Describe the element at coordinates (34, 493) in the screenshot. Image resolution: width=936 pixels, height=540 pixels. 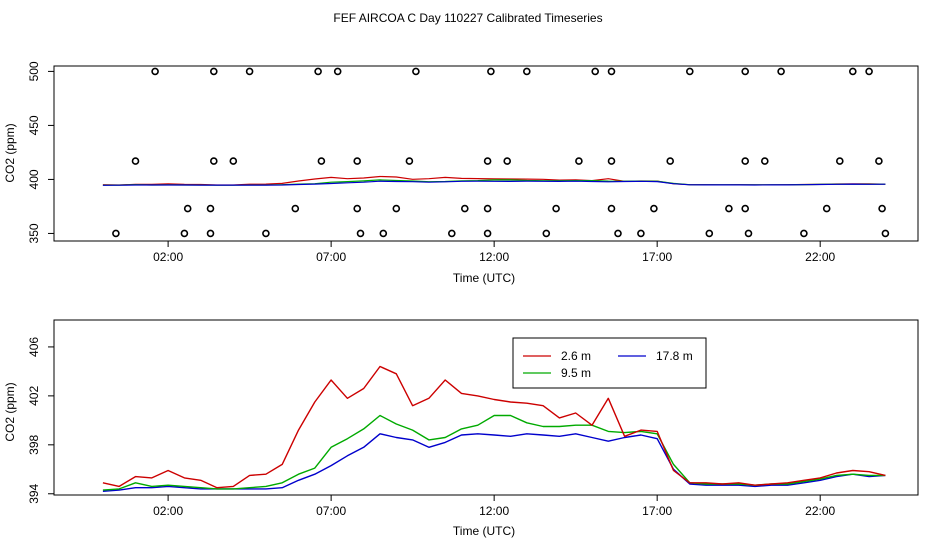
I see `y-tick-label: 394` at that location.